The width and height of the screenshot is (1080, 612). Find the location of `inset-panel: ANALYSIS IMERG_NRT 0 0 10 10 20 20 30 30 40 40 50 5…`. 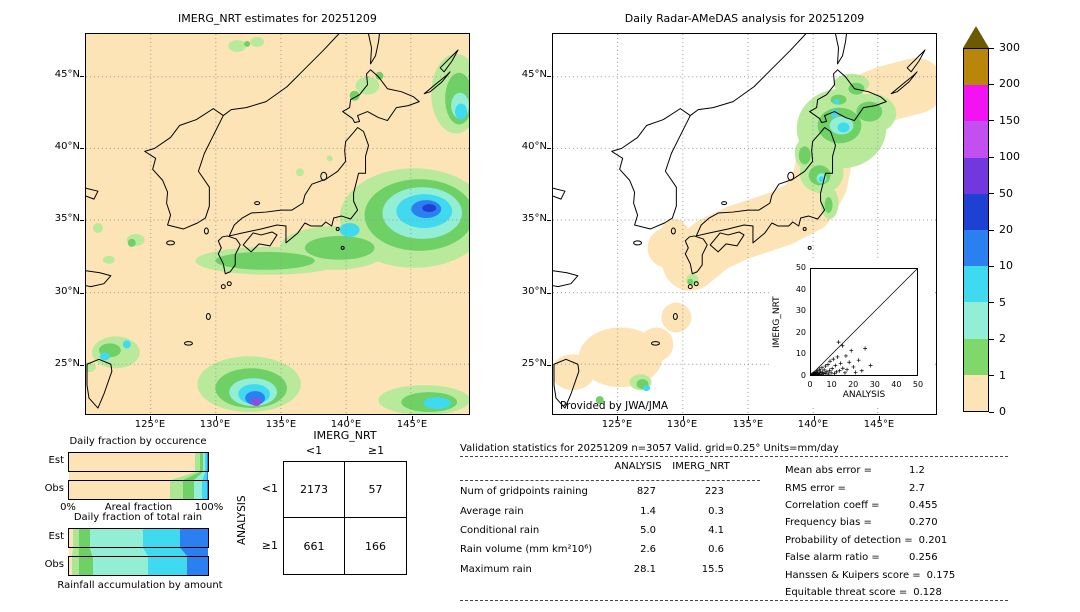

inset-panel: ANALYSIS IMERG_NRT 0 0 10 10 20 20 30 30 40 40 50 5… is located at coordinates (851, 333).